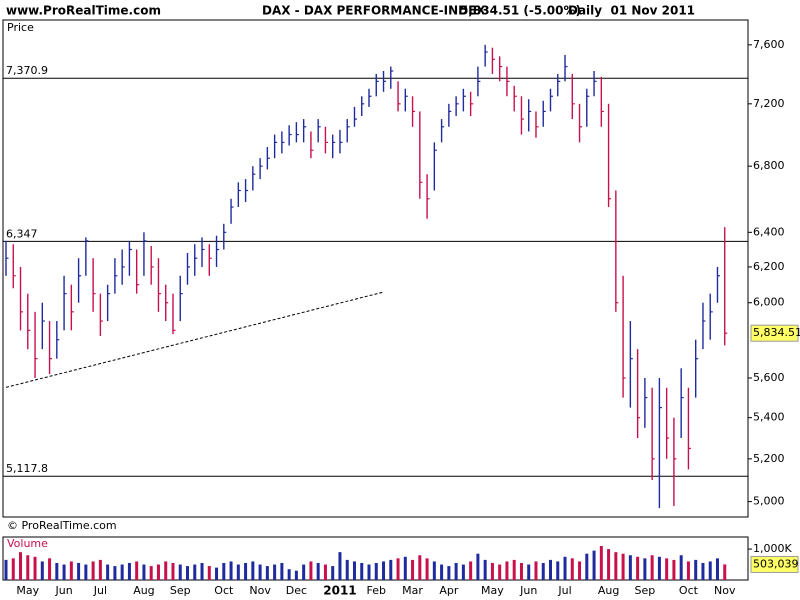 This screenshot has width=800, height=600. Describe the element at coordinates (528, 590) in the screenshot. I see `x-tick-label: Jun` at that location.